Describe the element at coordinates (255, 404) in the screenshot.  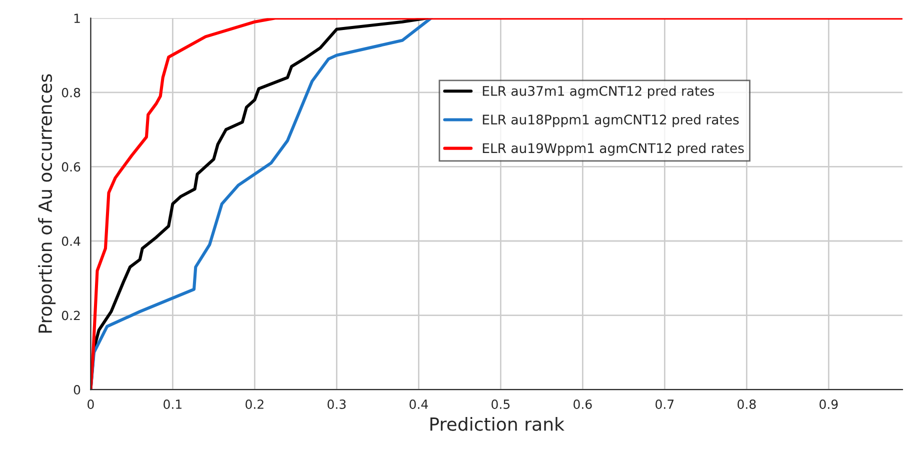
I see `x-tick-label: 0.2` at that location.